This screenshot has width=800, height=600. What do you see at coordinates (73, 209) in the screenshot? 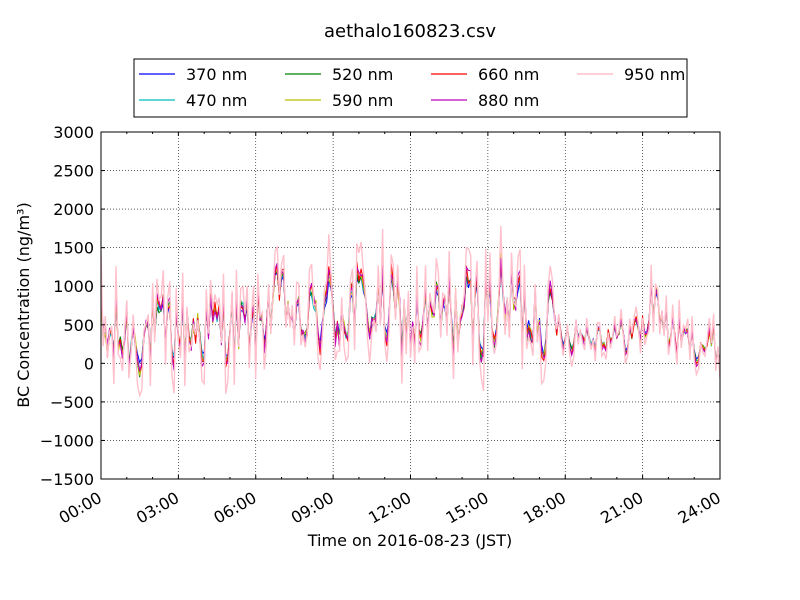
I see `y-tick-label: 2000` at bounding box center [73, 209].